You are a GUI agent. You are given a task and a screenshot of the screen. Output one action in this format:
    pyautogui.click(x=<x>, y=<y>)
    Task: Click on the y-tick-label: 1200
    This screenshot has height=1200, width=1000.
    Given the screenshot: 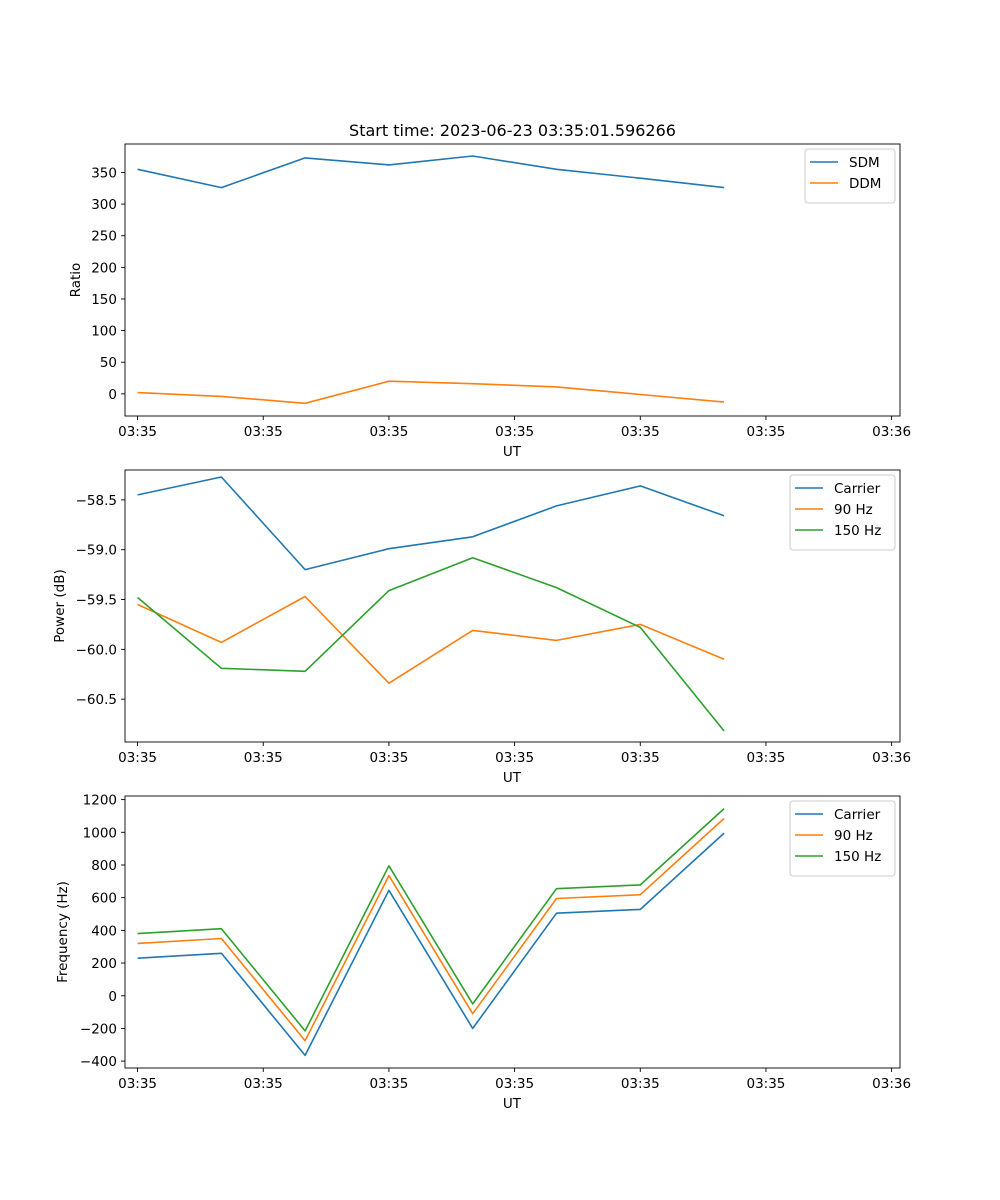 What is the action you would take?
    pyautogui.click(x=100, y=801)
    